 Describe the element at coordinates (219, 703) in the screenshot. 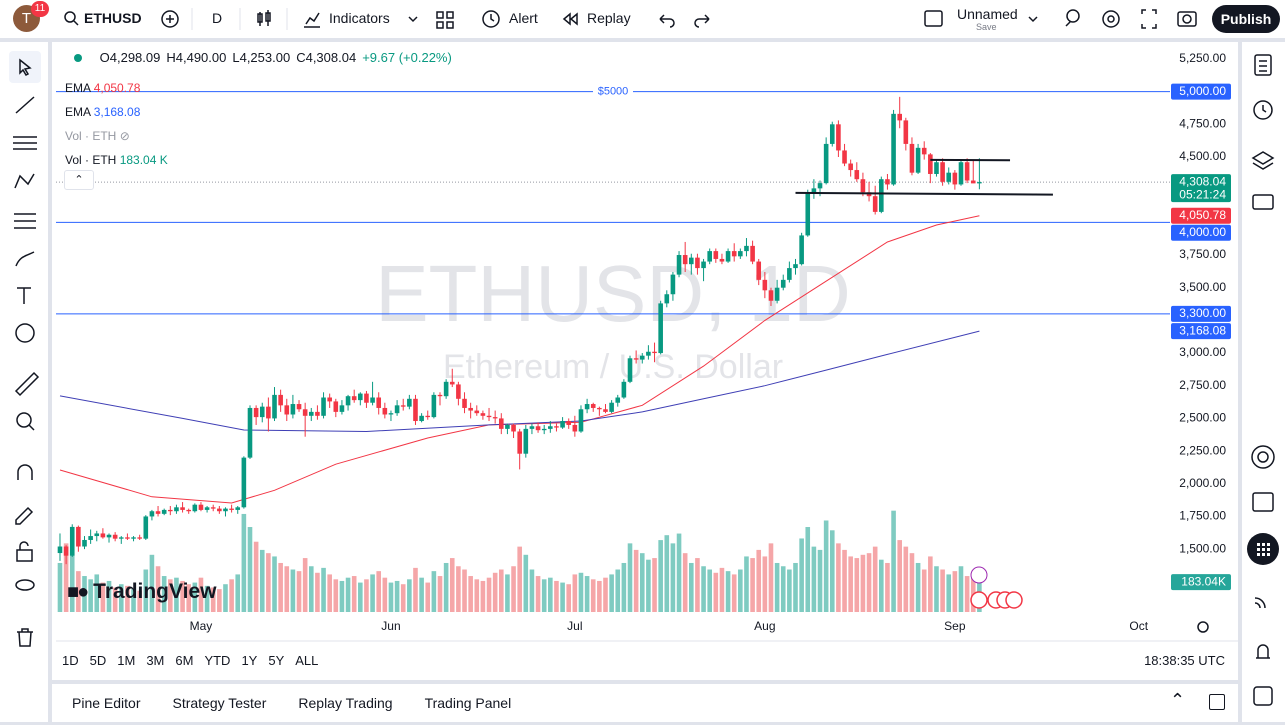

I see `bottom-tab: Strategy Tester` at that location.